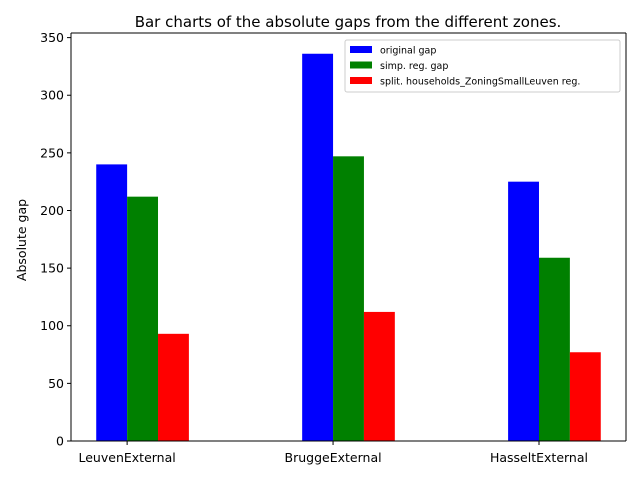 The image size is (640, 485). What do you see at coordinates (408, 51) in the screenshot?
I see `legend-label: original gap` at bounding box center [408, 51].